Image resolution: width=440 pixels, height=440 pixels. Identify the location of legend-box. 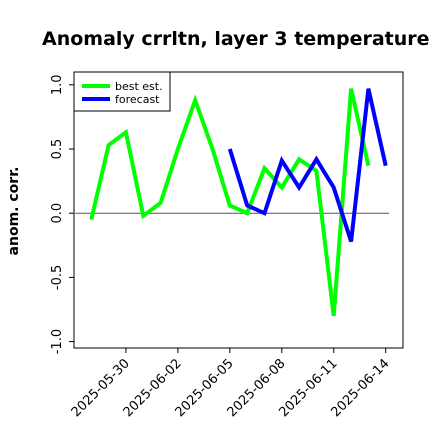
(122, 91).